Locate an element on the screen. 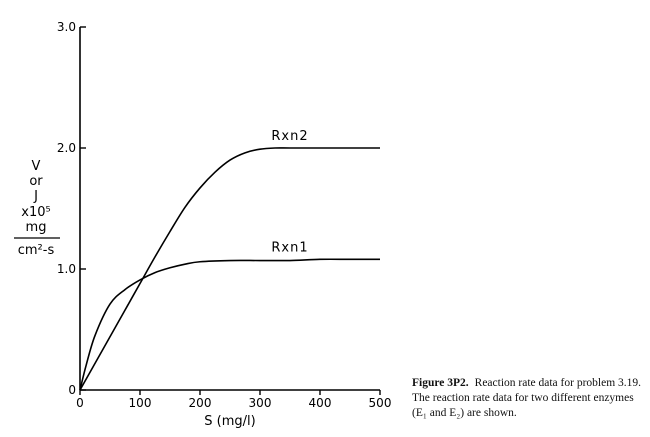 This screenshot has height=437, width=650. x-ticks: 0 100 200 300 400 500 is located at coordinates (233, 400).